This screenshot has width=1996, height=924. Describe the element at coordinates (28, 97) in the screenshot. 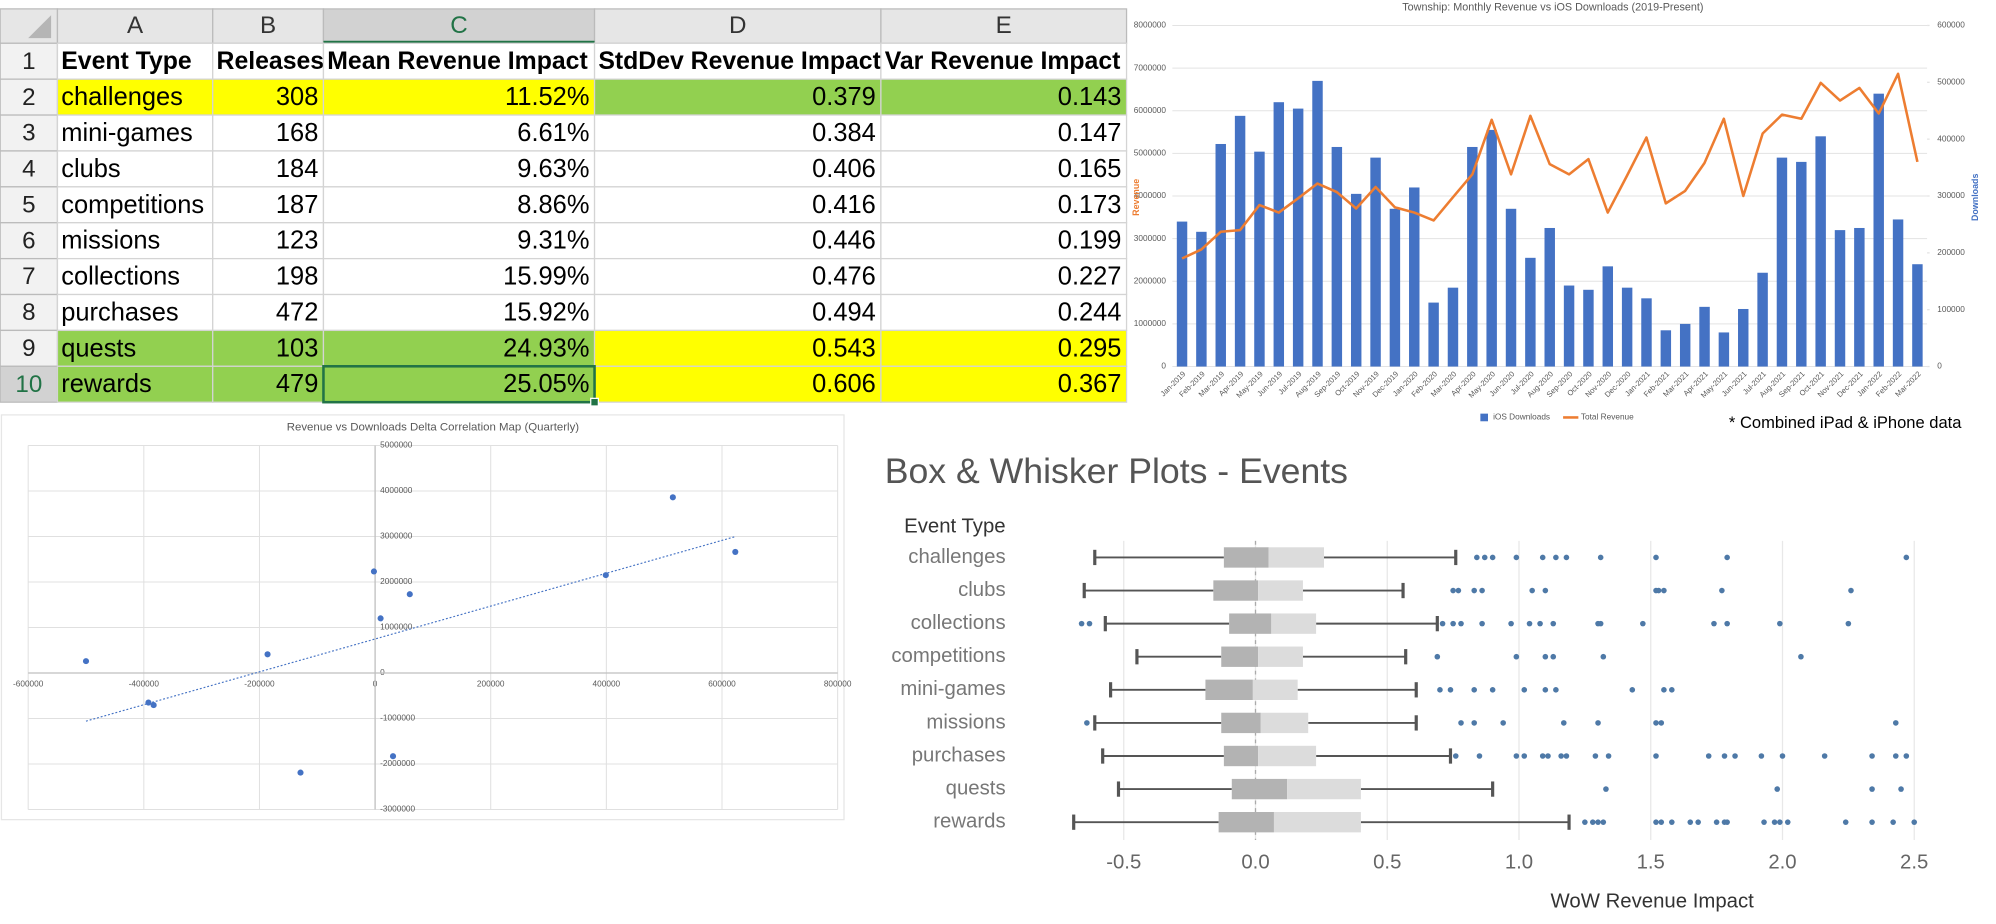

I see `row-number: 2` at that location.